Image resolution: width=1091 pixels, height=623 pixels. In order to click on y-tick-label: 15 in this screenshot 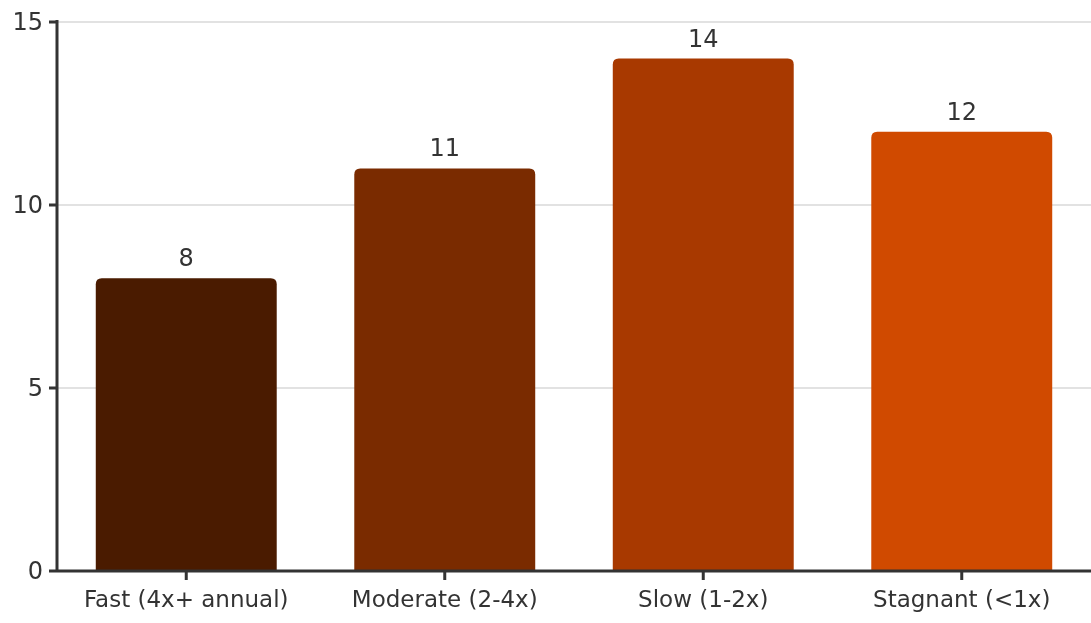, I will do `click(27, 22)`.